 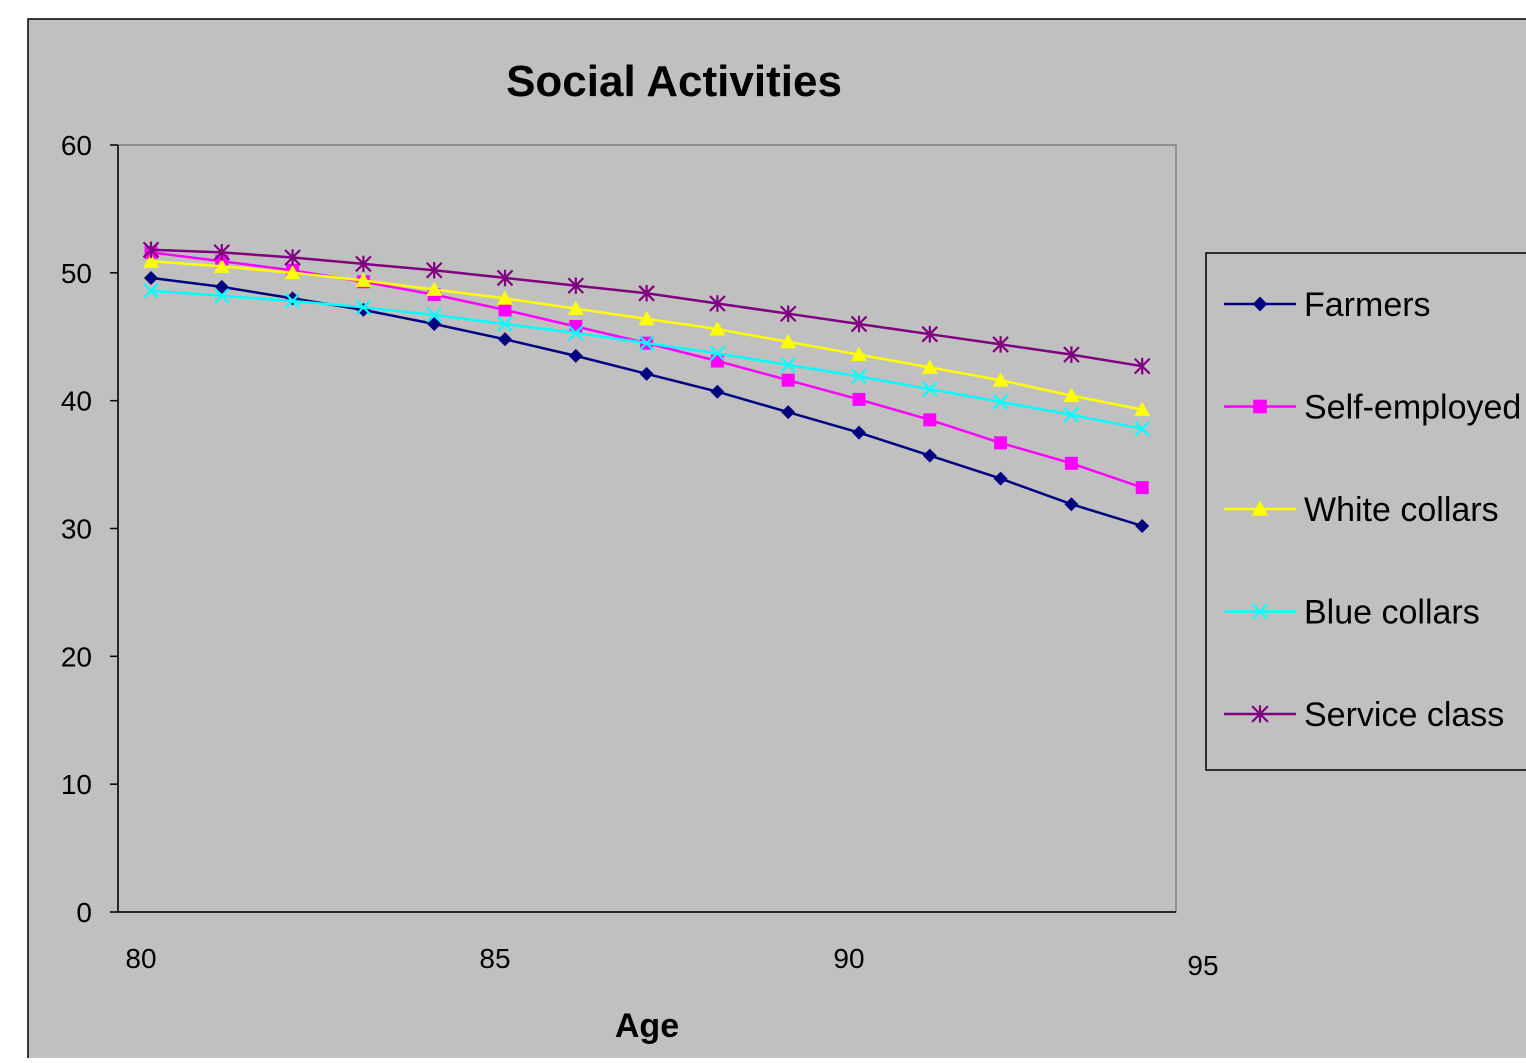 I want to click on legend-entry: White collars, so click(x=1361, y=510).